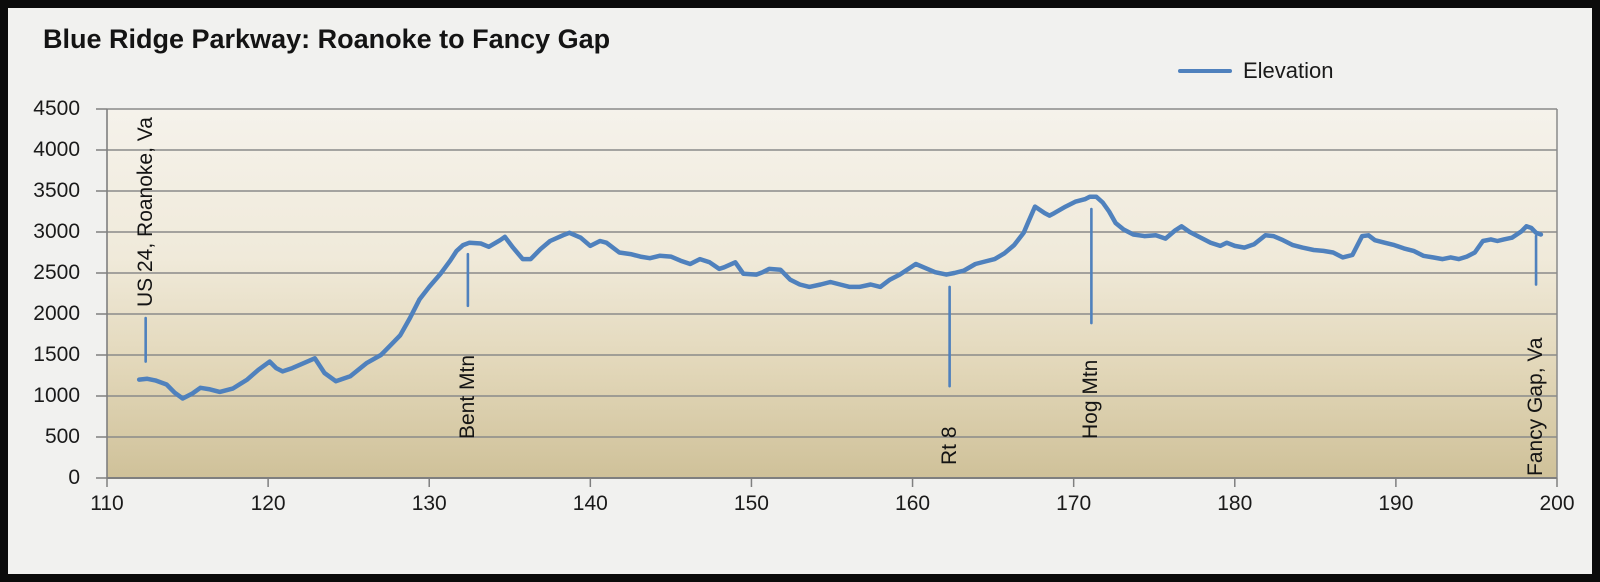 The image size is (1600, 582). Describe the element at coordinates (107, 503) in the screenshot. I see `x-axis-tick-label: 110` at that location.